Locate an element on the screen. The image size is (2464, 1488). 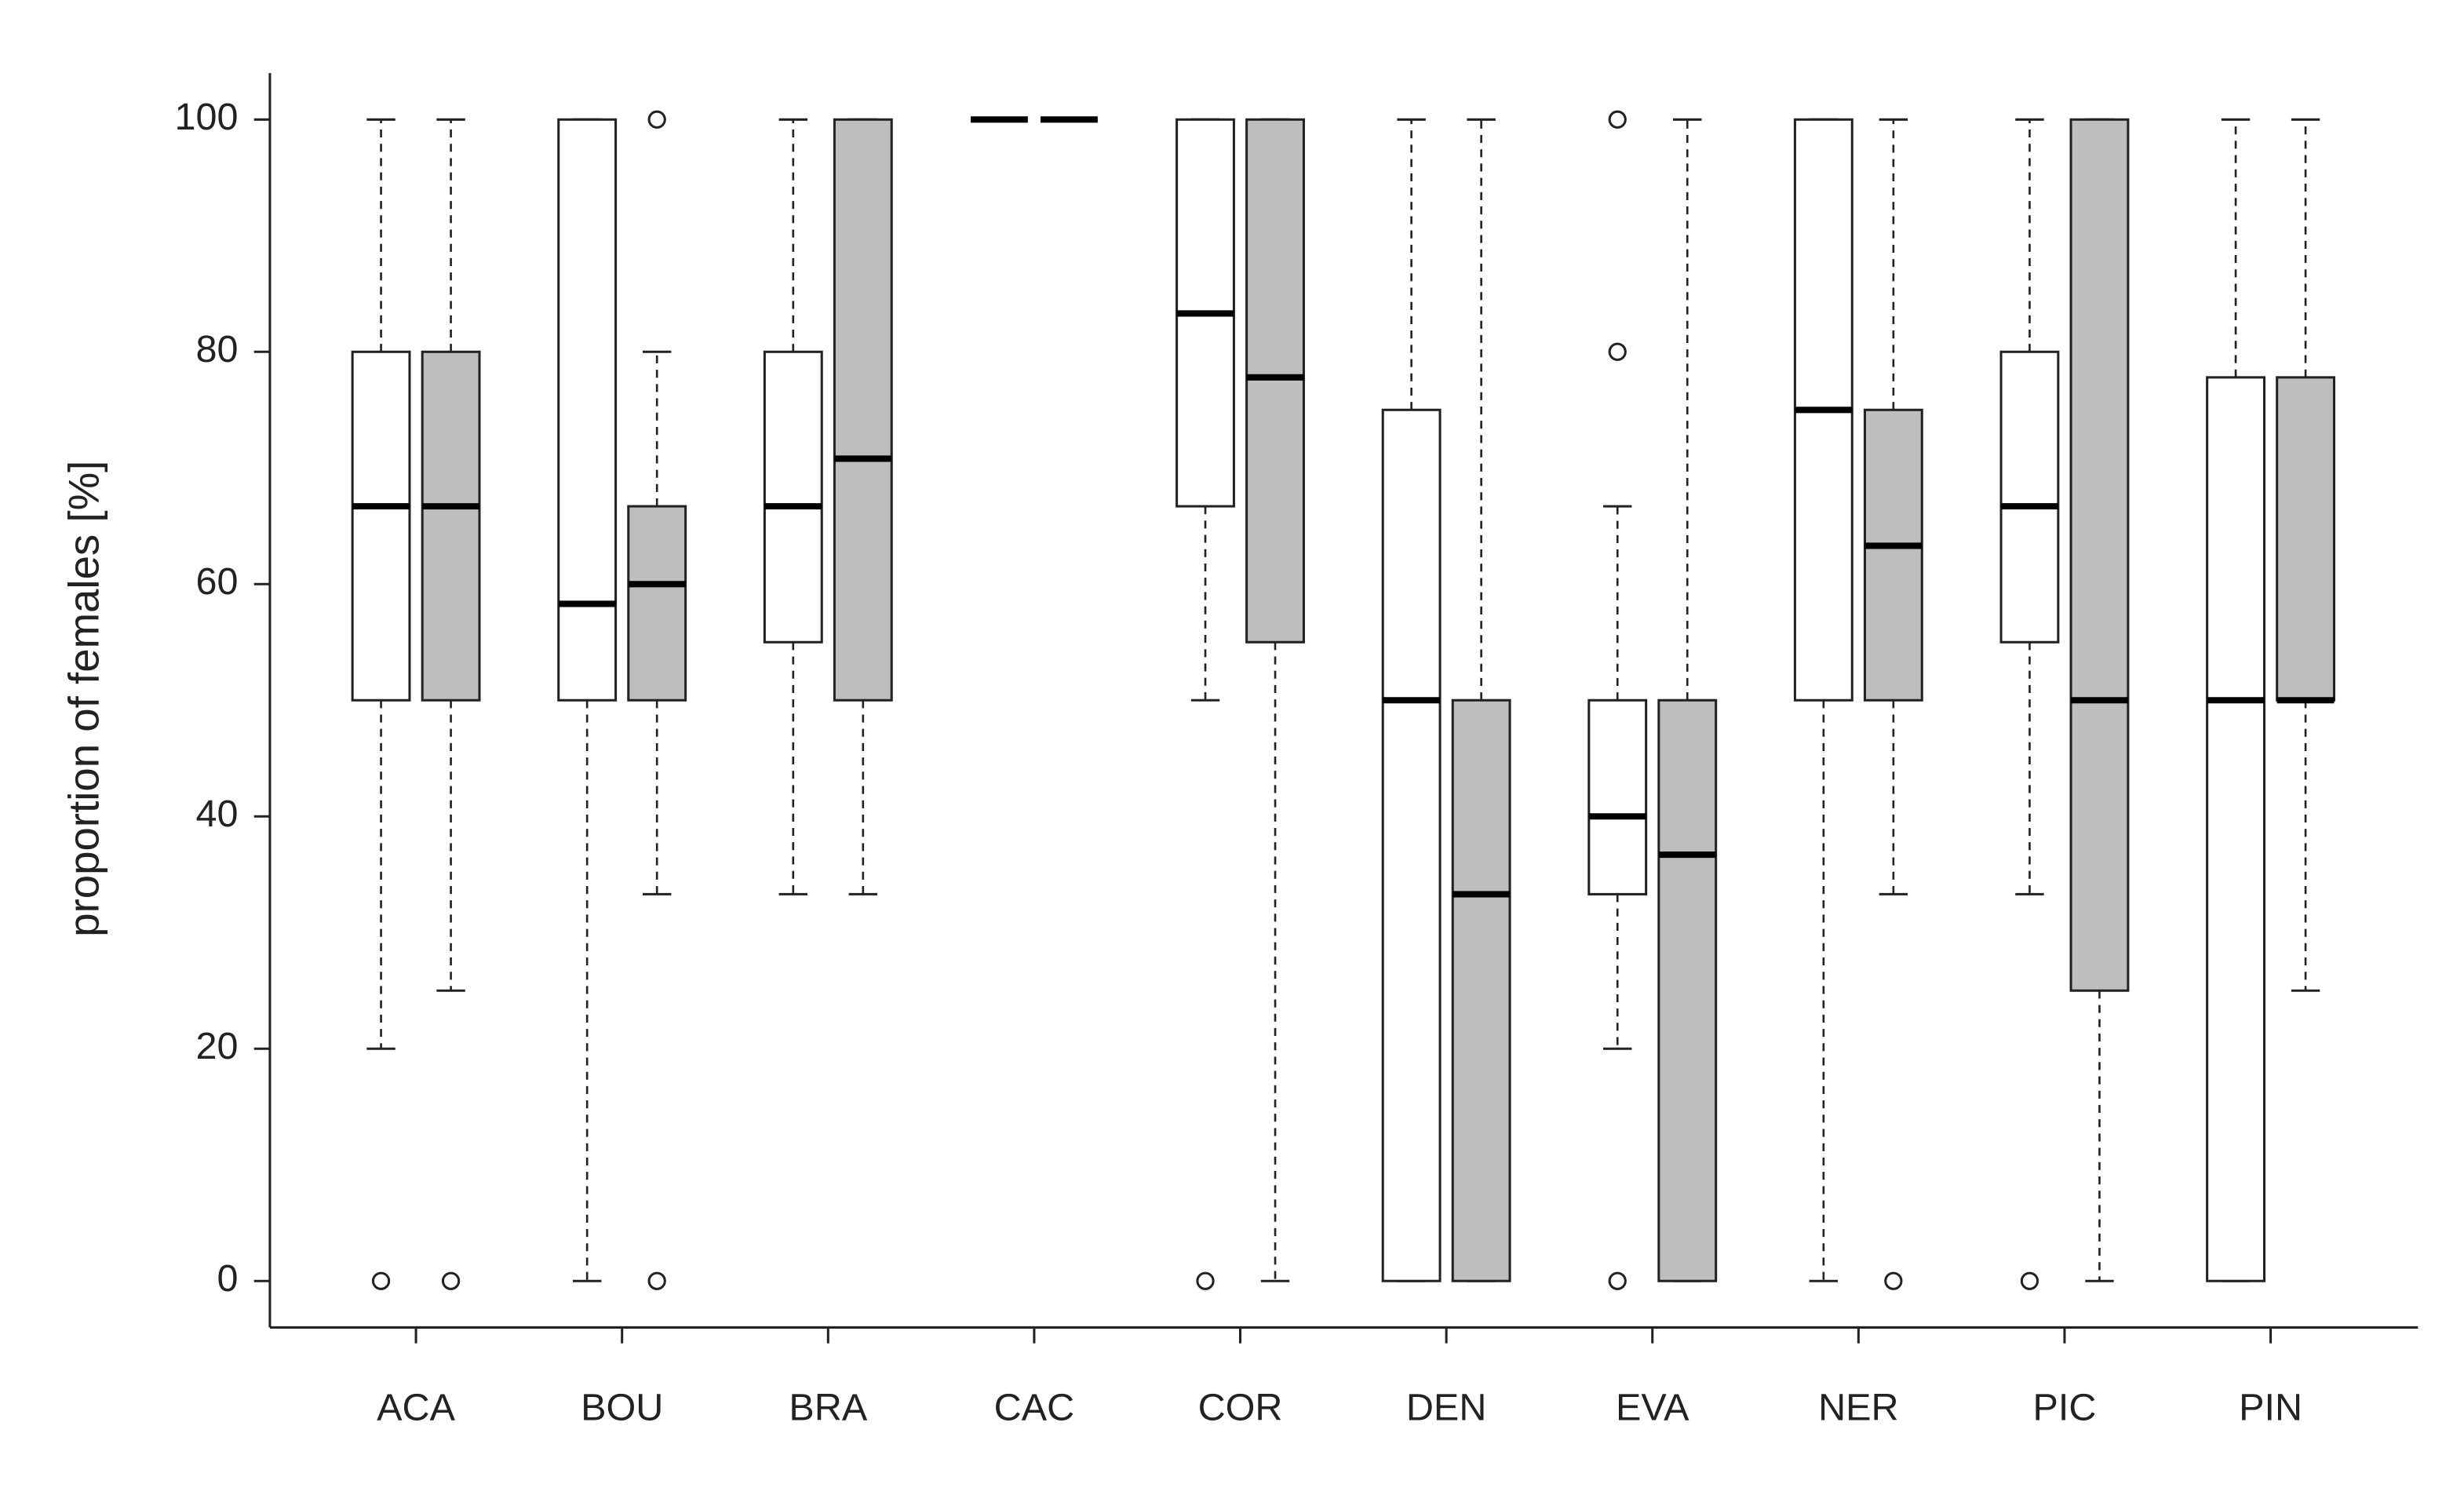
x-tick-label: DEN is located at coordinates (1446, 1407).